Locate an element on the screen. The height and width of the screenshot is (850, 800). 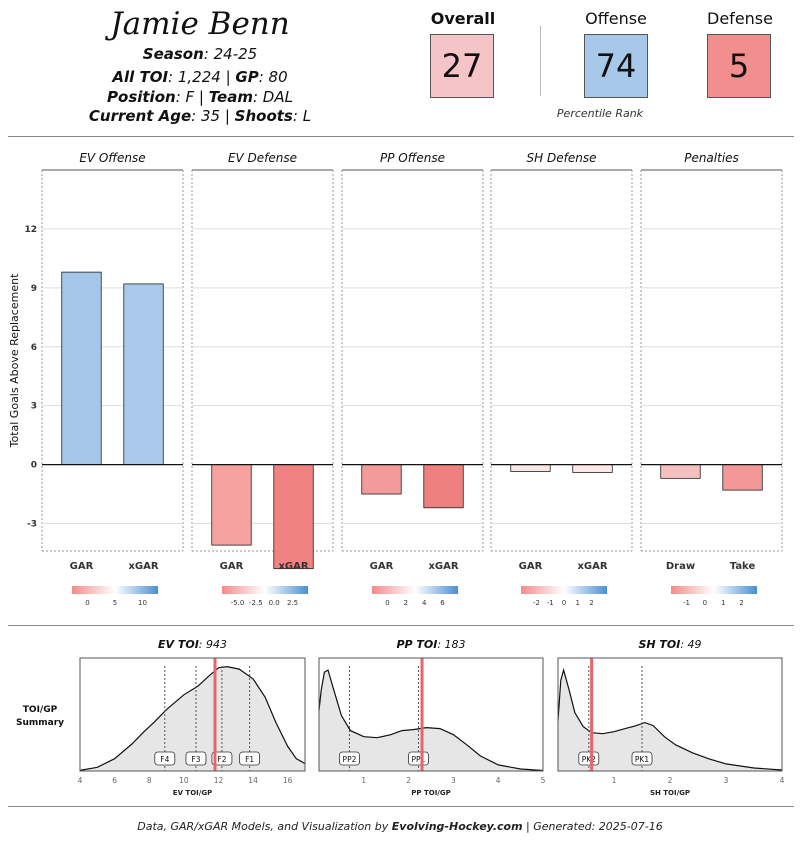
toi-label: All TOI is located at coordinates (140, 77).